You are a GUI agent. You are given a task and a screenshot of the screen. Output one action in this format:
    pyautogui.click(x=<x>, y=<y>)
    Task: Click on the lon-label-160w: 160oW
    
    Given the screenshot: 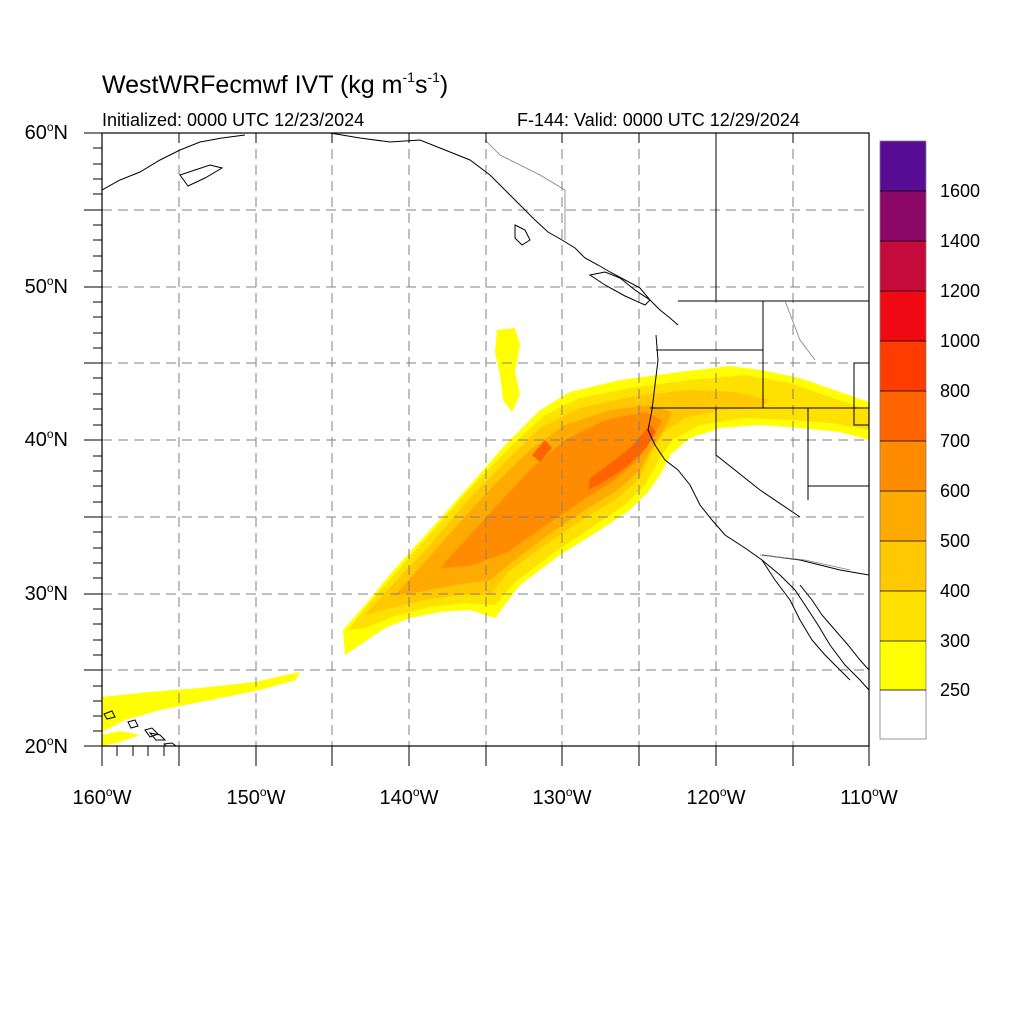 What is the action you would take?
    pyautogui.click(x=102, y=797)
    